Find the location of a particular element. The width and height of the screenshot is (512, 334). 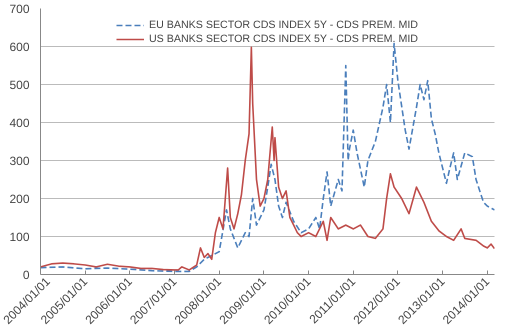

legend-label: US BANKS SECTOR CDS INDEX 5Y - CDS PREM. MID is located at coordinates (283, 39).